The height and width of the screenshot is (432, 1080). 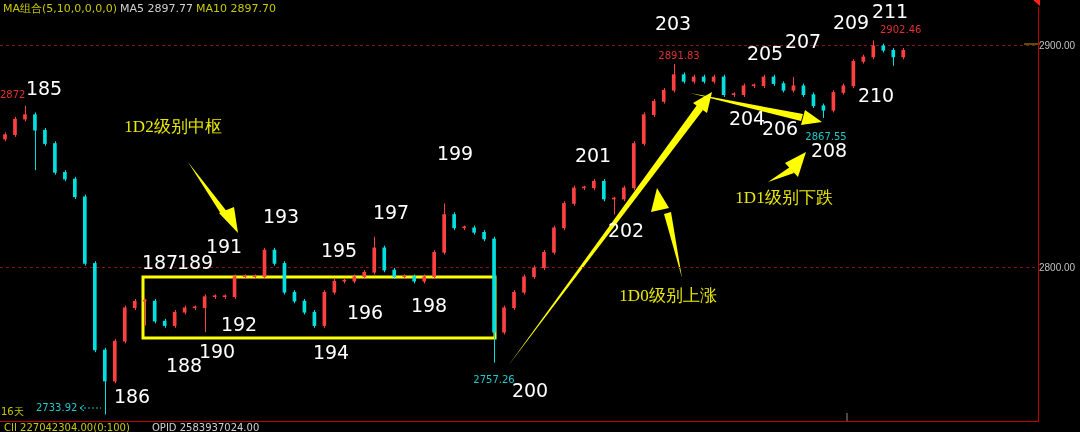 I want to click on annotation: 195, so click(x=339, y=249).